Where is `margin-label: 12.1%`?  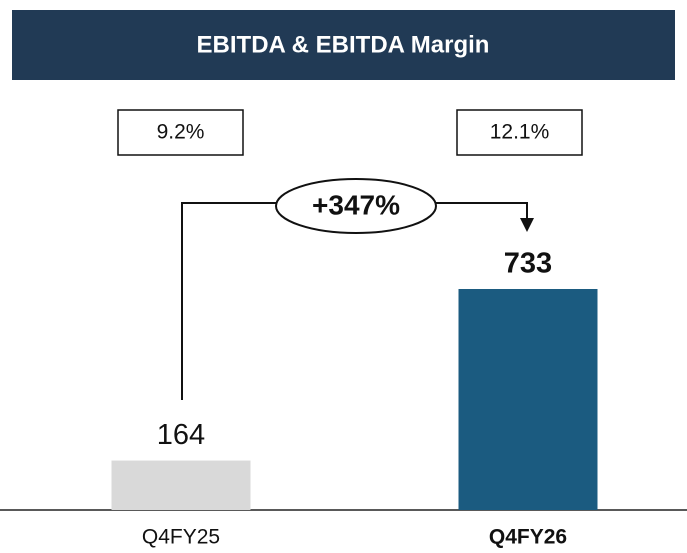 margin-label: 12.1% is located at coordinates (520, 132).